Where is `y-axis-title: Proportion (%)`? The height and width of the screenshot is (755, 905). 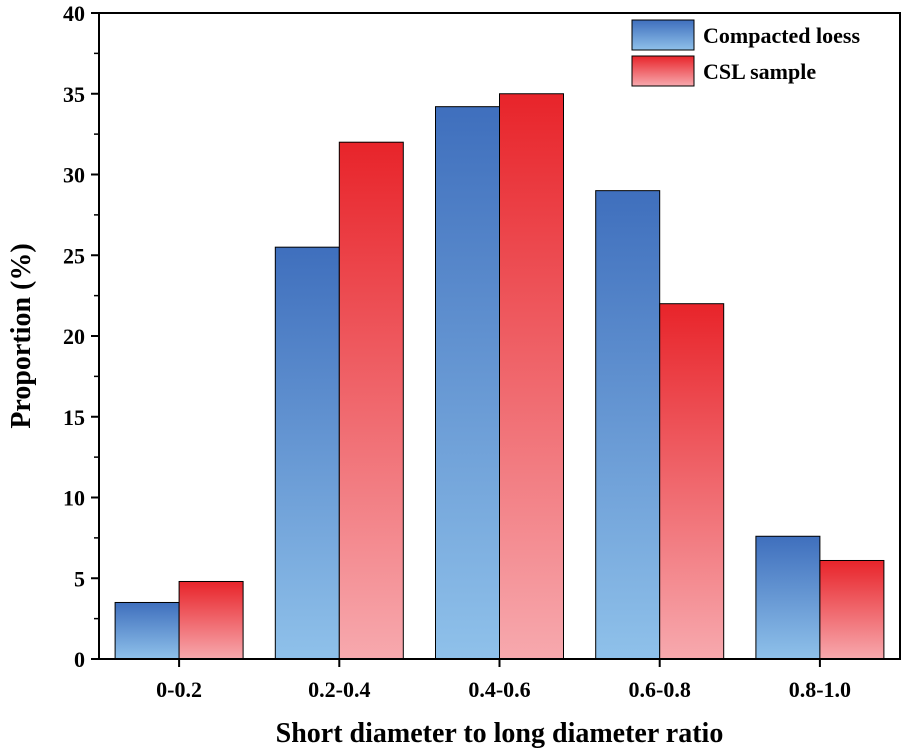
y-axis-title: Proportion (%) is located at coordinates (21, 335).